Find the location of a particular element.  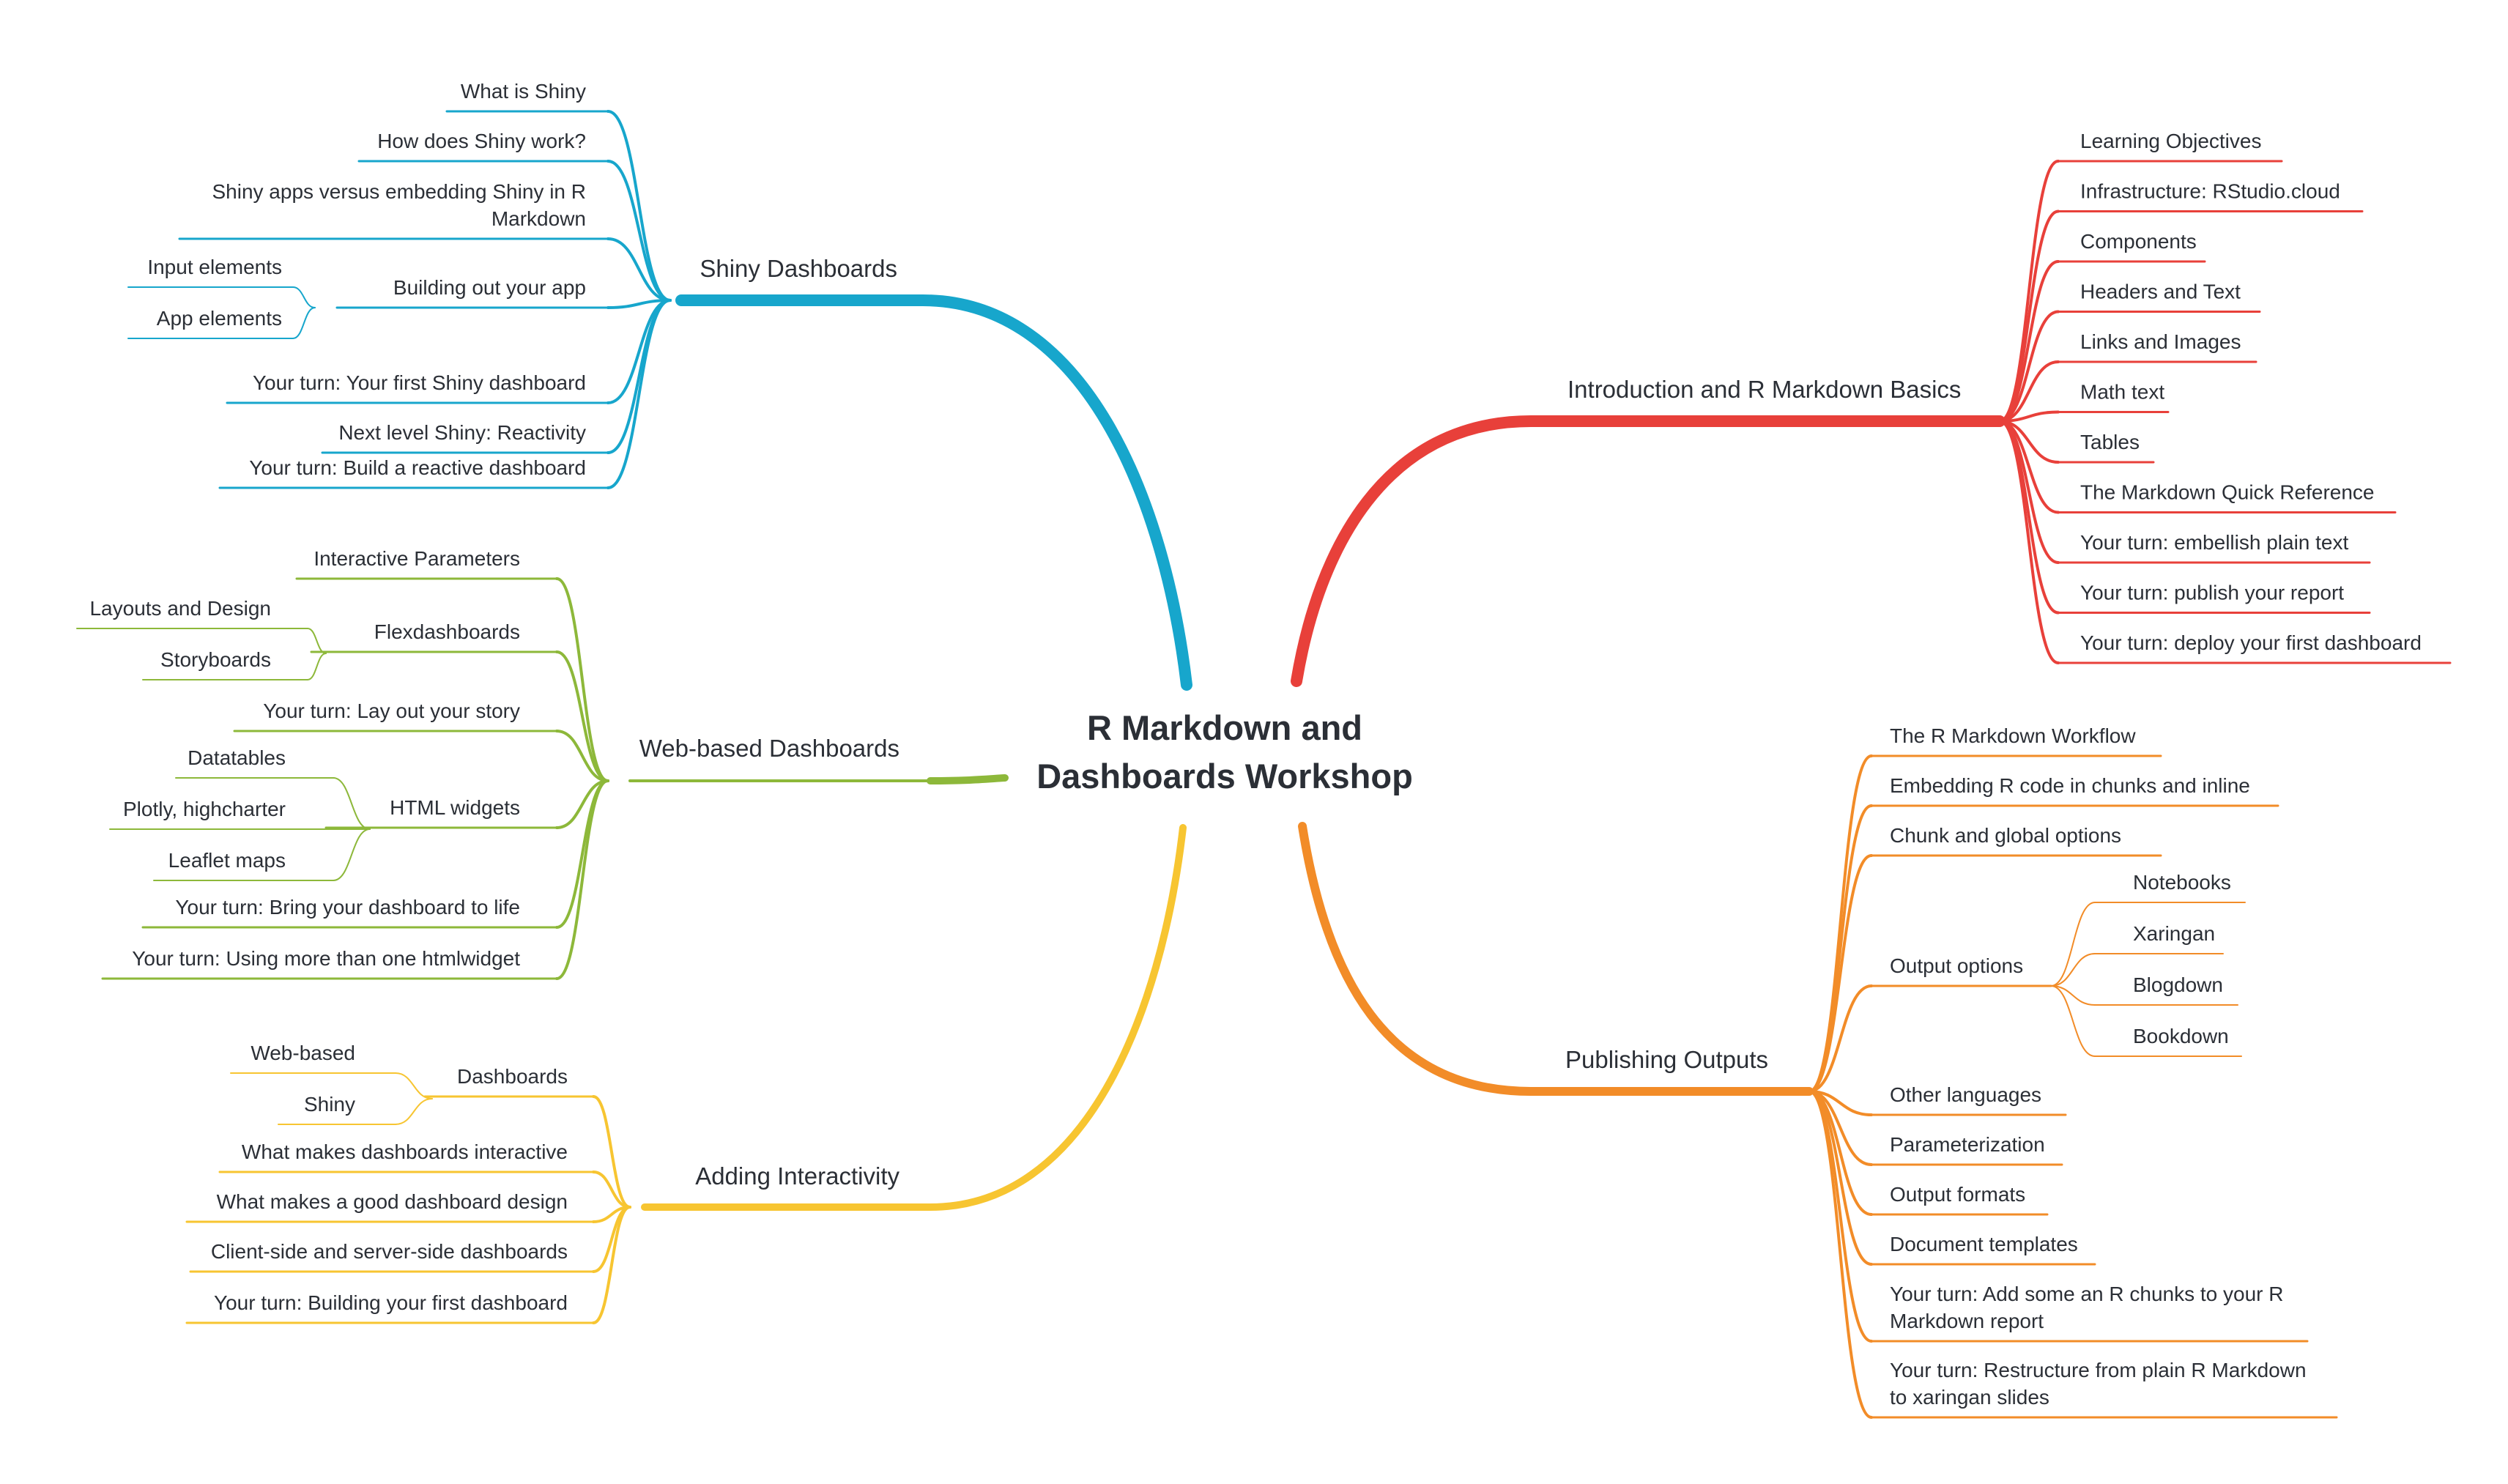

node-first: Your turn: Your first Shiny dashboard is located at coordinates (419, 383).